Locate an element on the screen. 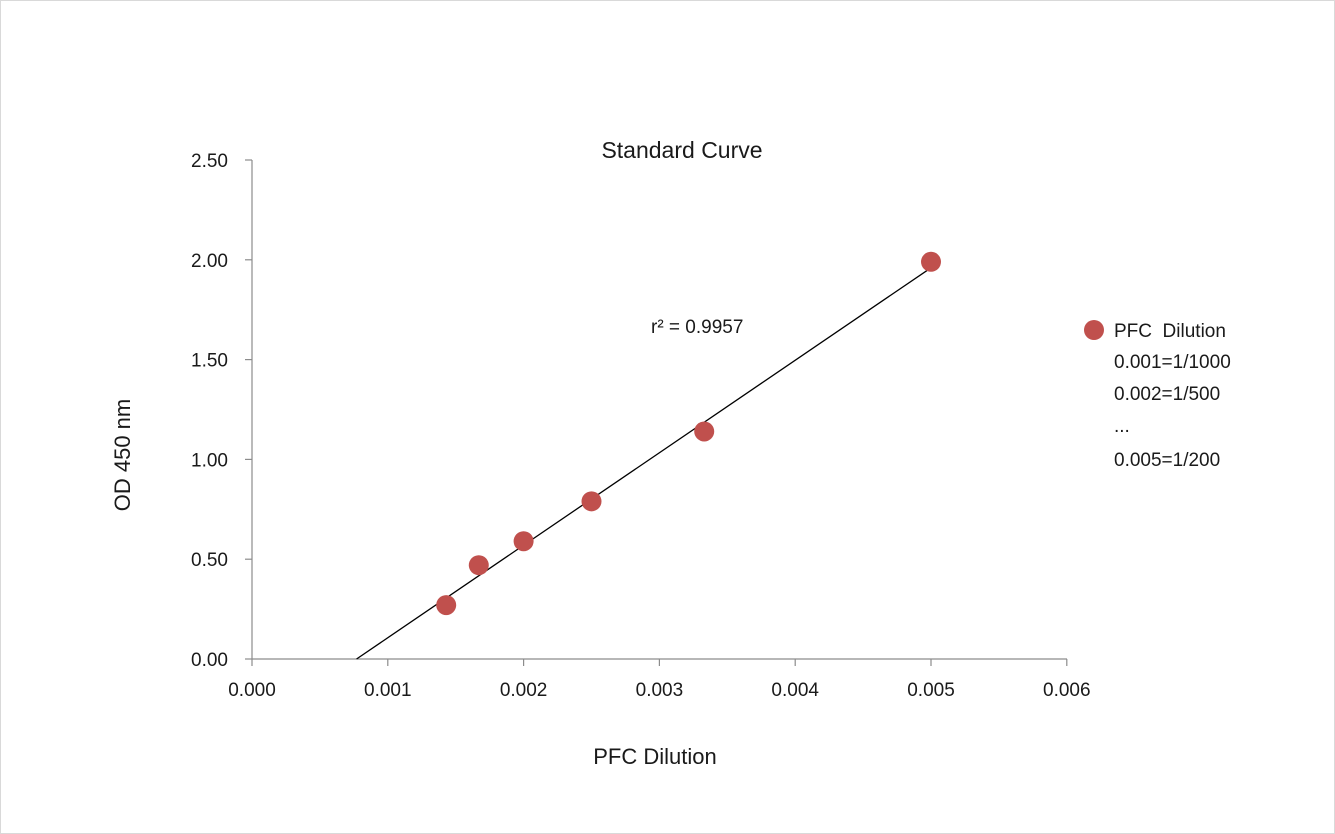 The image size is (1335, 834). x-tick-label: 0.003 is located at coordinates (660, 690).